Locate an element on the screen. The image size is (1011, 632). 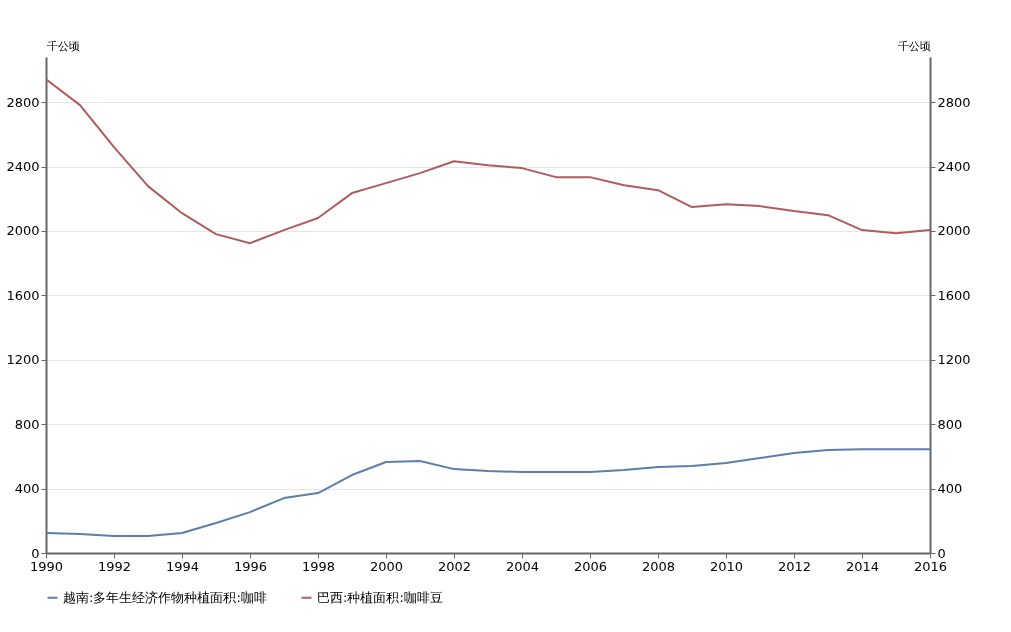
y2-tick-label: 0 is located at coordinates (941, 553).